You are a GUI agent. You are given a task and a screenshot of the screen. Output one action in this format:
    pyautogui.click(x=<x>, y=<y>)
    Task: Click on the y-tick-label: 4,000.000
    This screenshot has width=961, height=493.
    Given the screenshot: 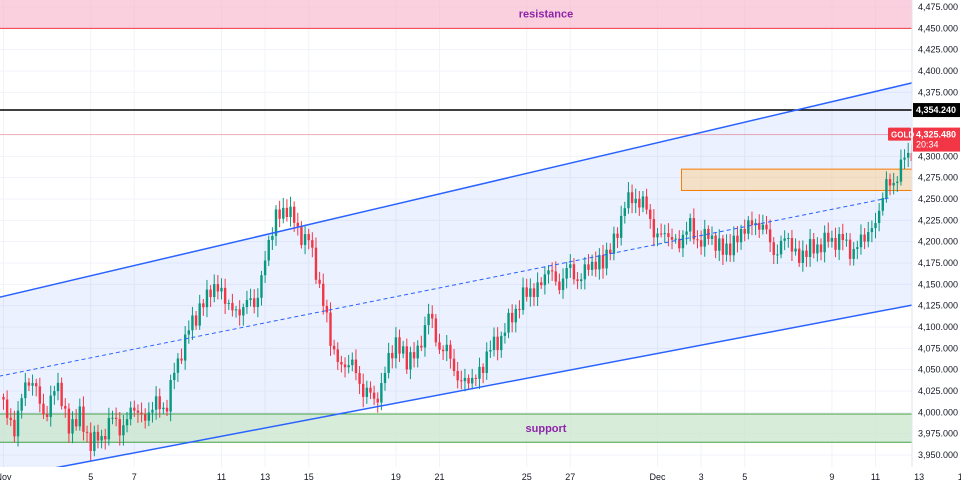 What is the action you would take?
    pyautogui.click(x=938, y=412)
    